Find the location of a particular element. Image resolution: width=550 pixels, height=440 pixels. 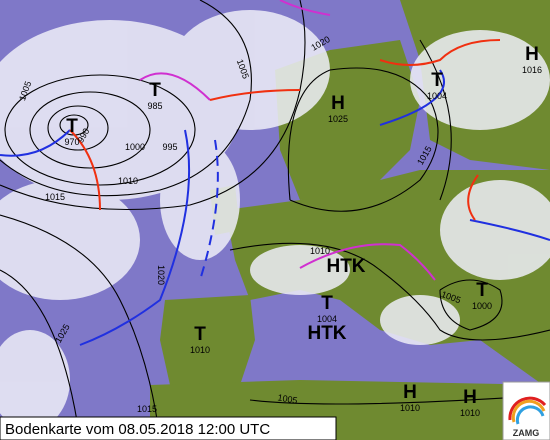

center-value: 985 is located at coordinates (154, 106).